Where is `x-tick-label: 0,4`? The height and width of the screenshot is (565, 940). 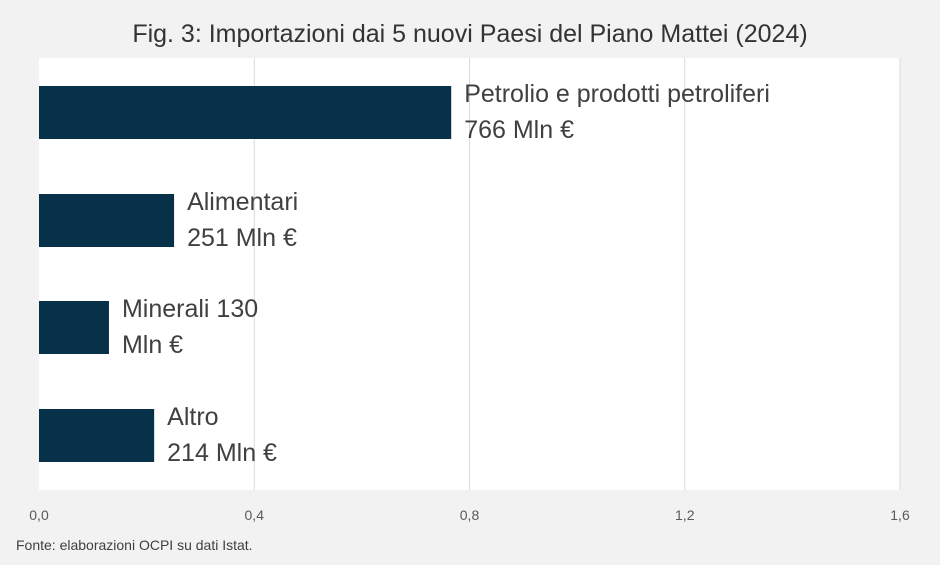
x-tick-label: 0,4 is located at coordinates (254, 515).